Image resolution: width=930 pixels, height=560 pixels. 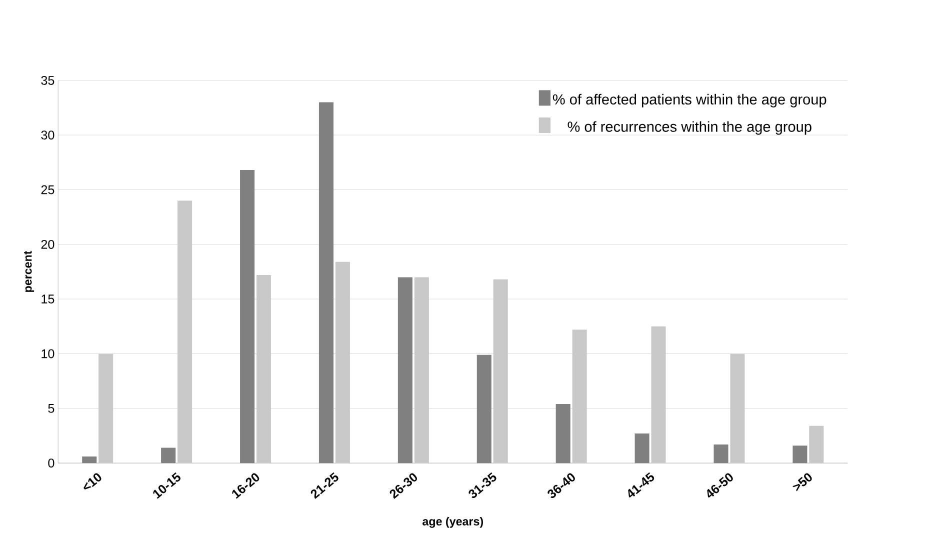 I want to click on y-tick-label: 15, so click(x=48, y=299).